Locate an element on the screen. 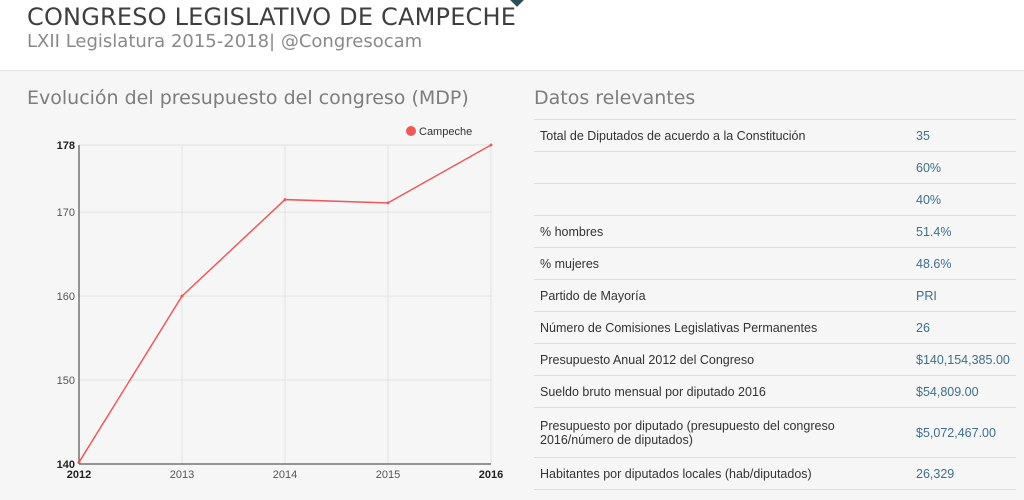 The width and height of the screenshot is (1024, 500). row-label: Partido de Mayoría is located at coordinates (725, 295).